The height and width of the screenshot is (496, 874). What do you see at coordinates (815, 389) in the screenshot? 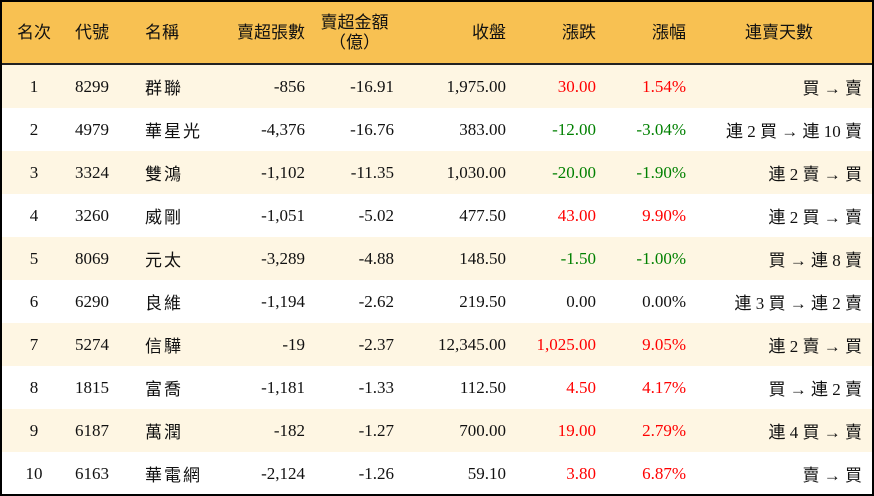
I see `cell-streak: 買 → 連 2 賣` at bounding box center [815, 389].